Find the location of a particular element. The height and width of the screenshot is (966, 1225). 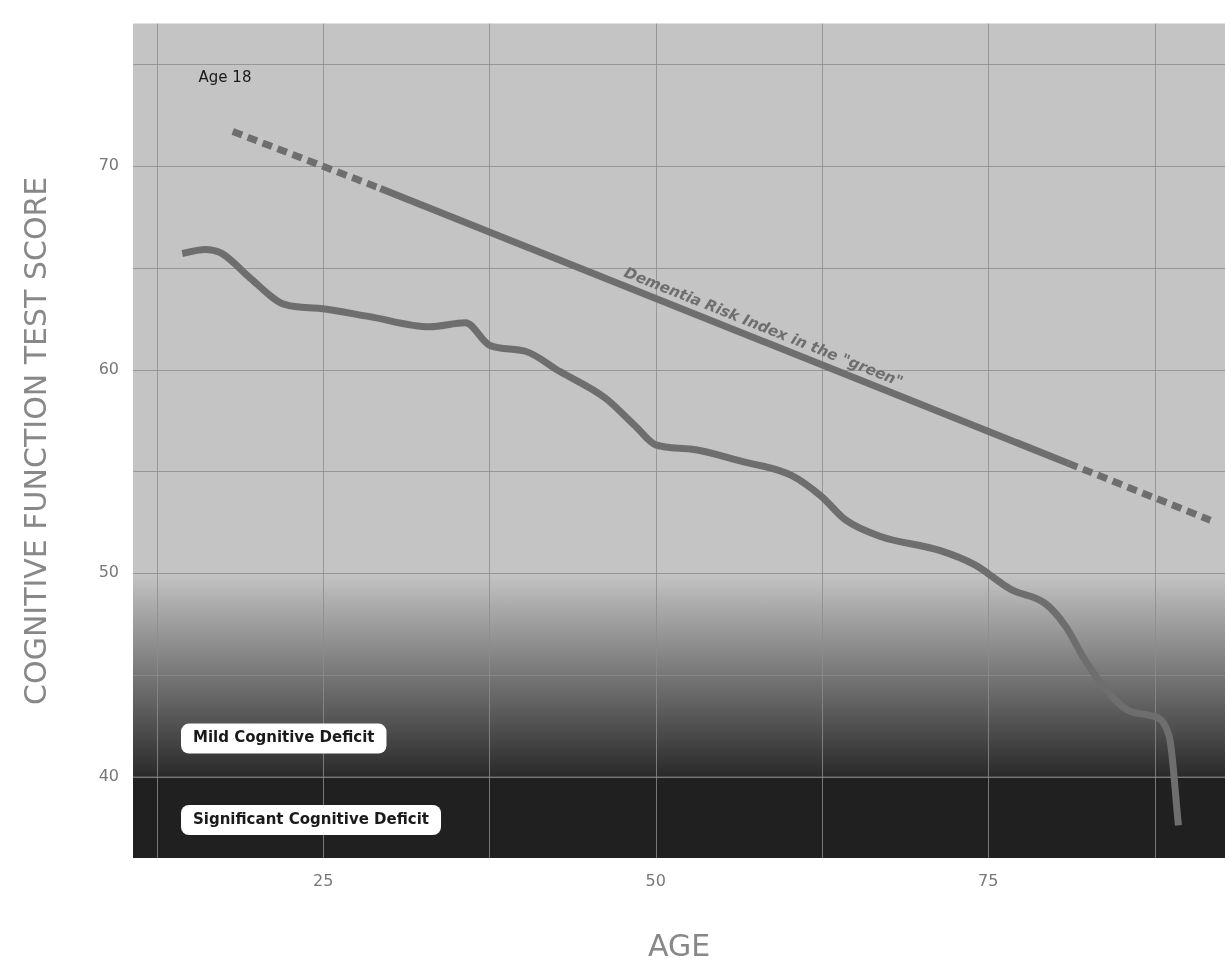

x-tick-label: 25 is located at coordinates (323, 880).